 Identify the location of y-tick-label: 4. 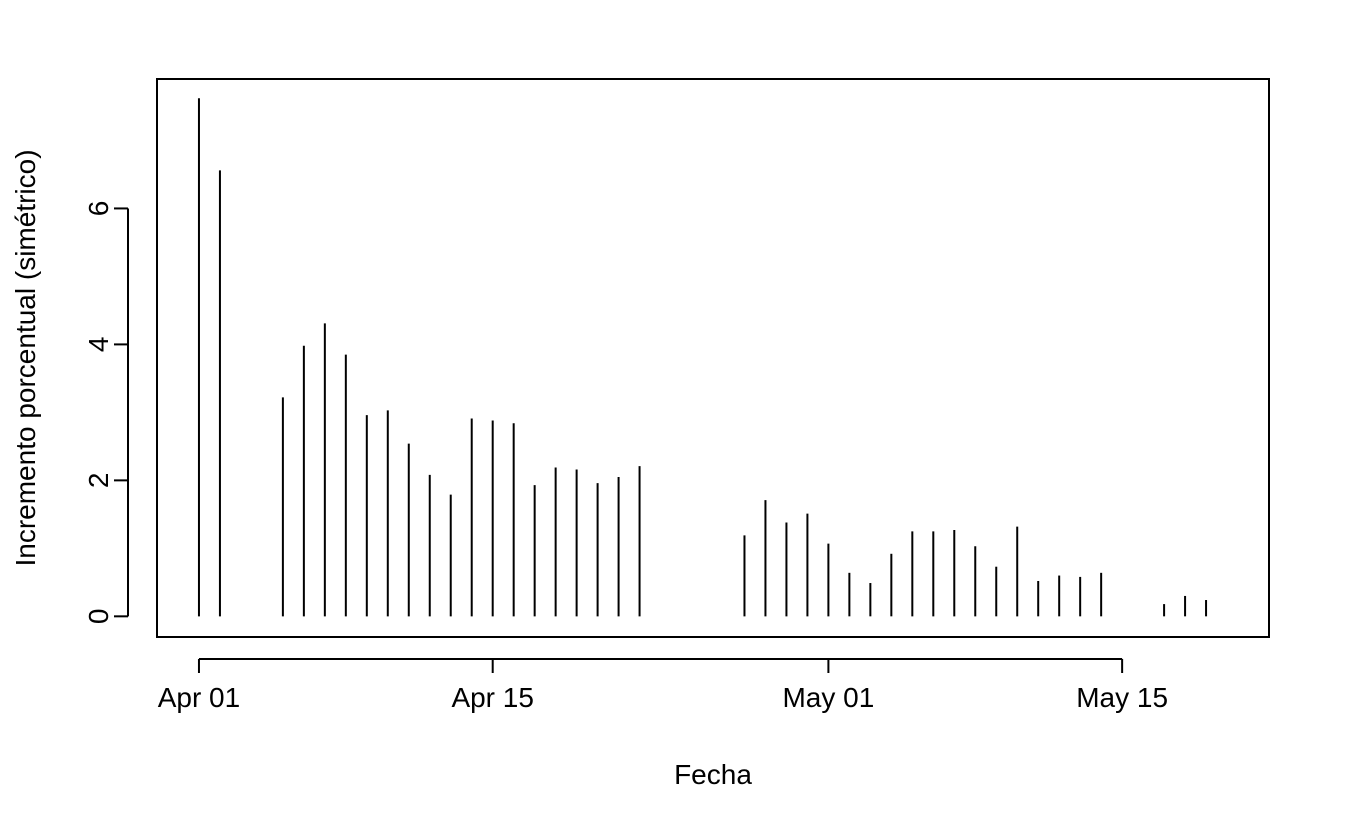
(98, 345).